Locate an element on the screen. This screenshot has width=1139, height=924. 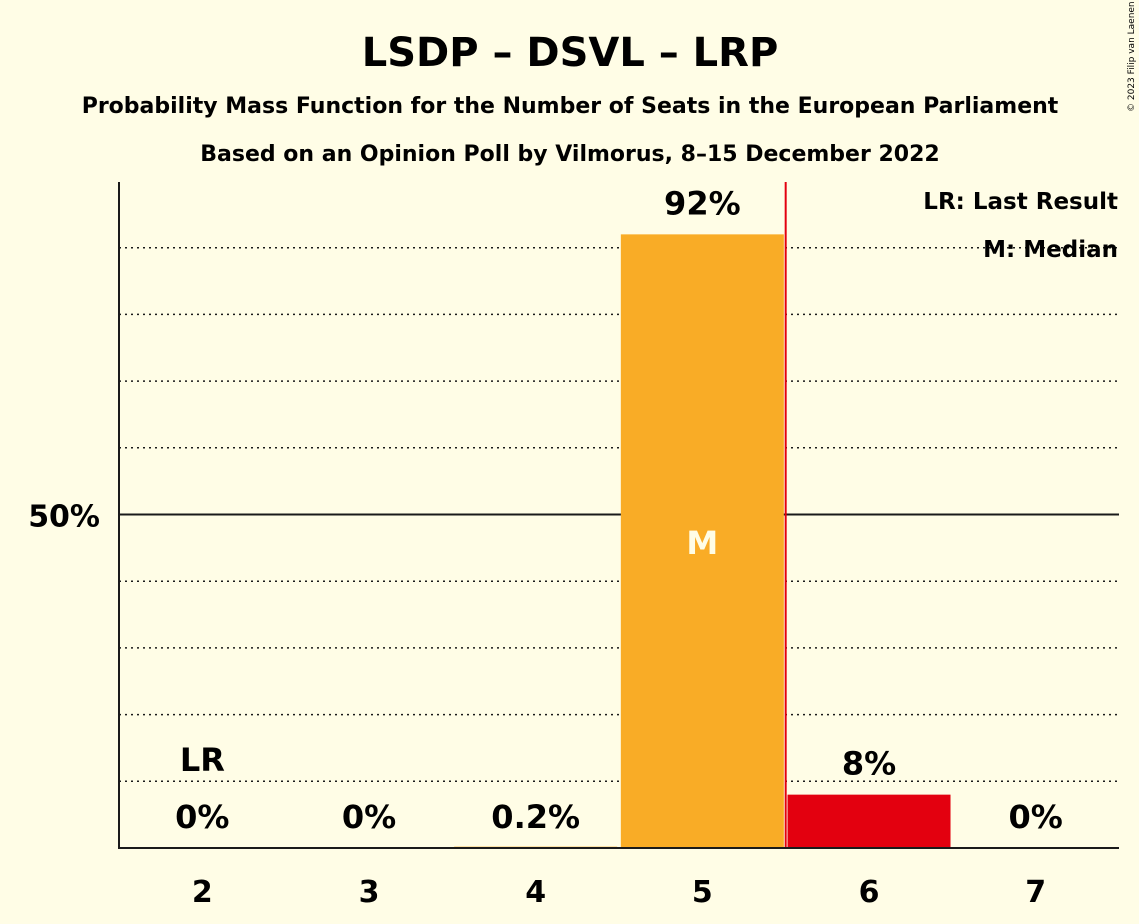
x-axis-ticks: 2 3 4 5 6 7 is located at coordinates (619, 892).